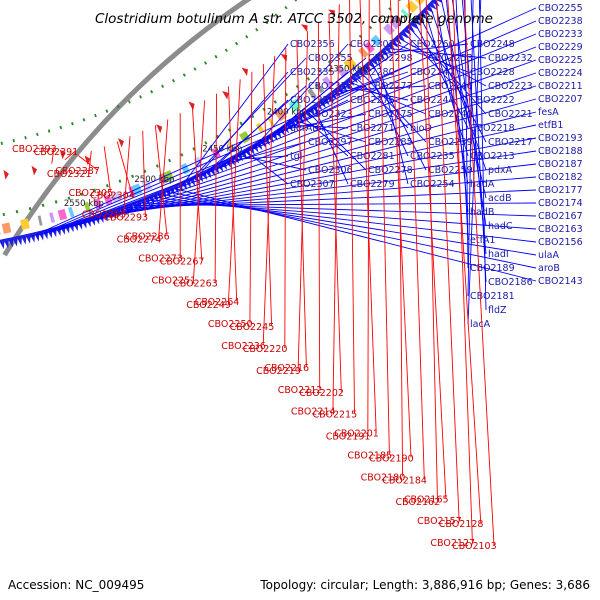  Describe the element at coordinates (497, 310) in the screenshot. I see `forward-gene-label: fldZ` at that location.